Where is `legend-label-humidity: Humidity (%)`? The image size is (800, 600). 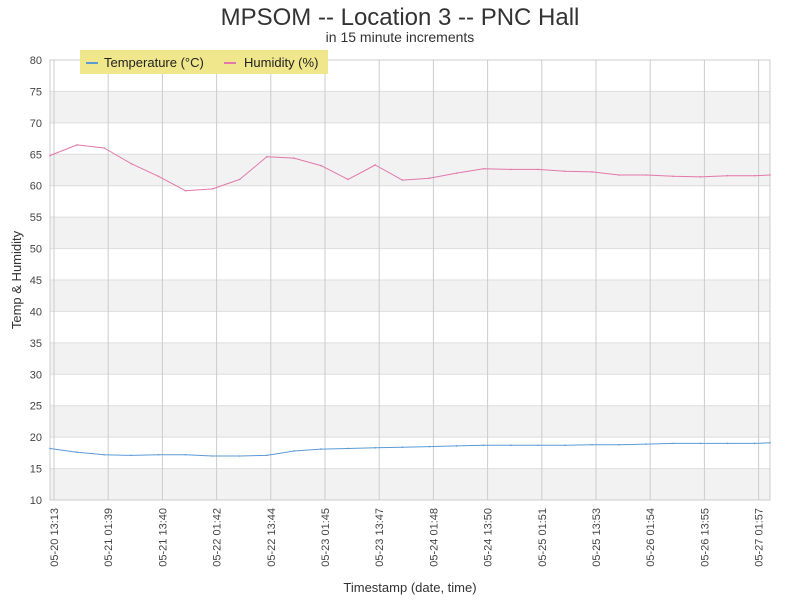 legend-label-humidity: Humidity (%) is located at coordinates (281, 62).